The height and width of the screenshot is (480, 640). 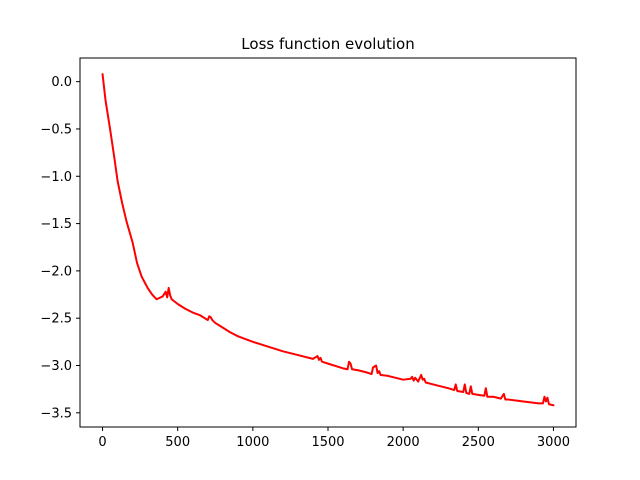 I want to click on y-tick-label: −0.5, so click(x=56, y=129).